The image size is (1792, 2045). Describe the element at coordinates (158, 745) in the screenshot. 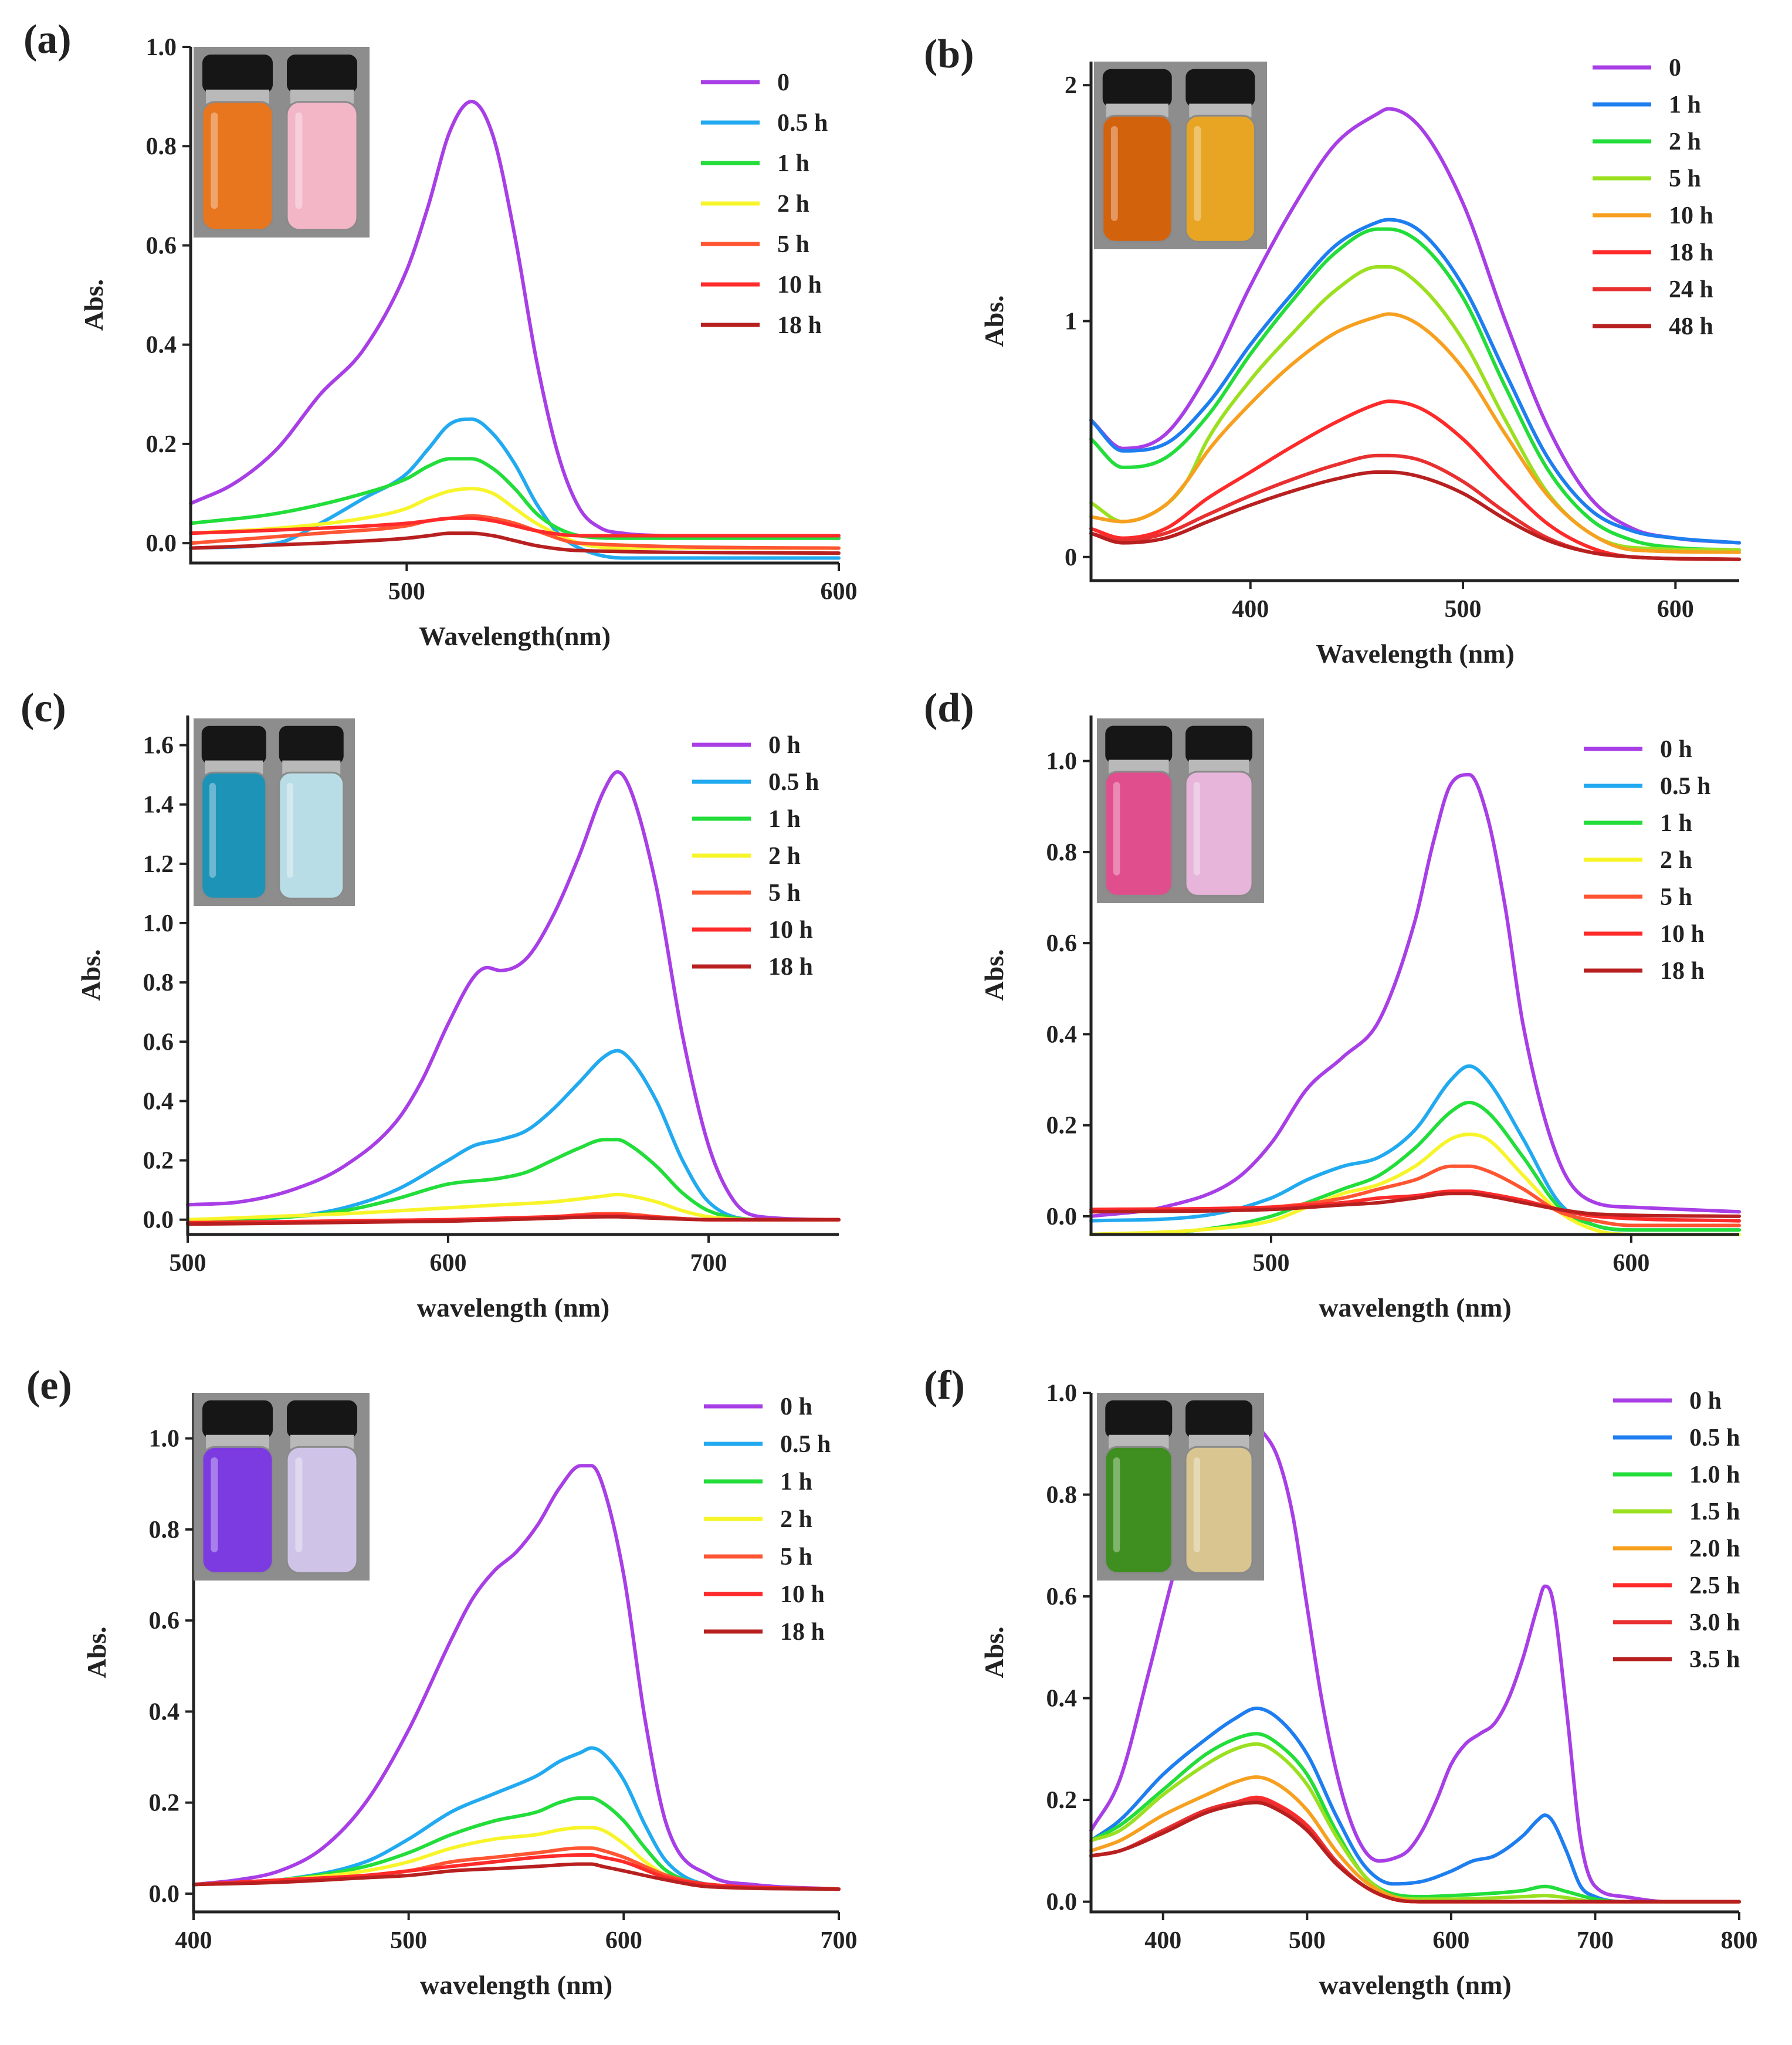

I see `y-tick-label-c-8: 1.6` at that location.